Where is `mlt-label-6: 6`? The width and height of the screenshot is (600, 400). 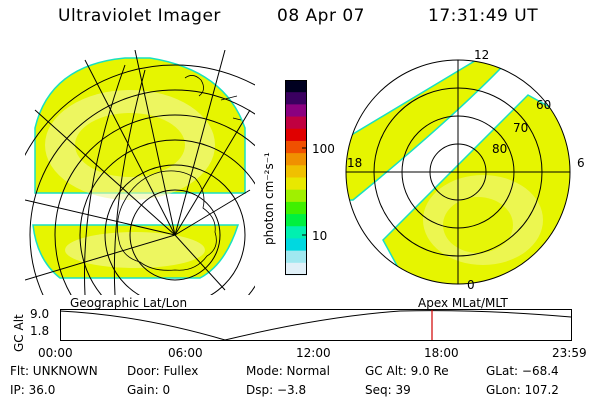
mlt-label-6: 6 is located at coordinates (581, 163).